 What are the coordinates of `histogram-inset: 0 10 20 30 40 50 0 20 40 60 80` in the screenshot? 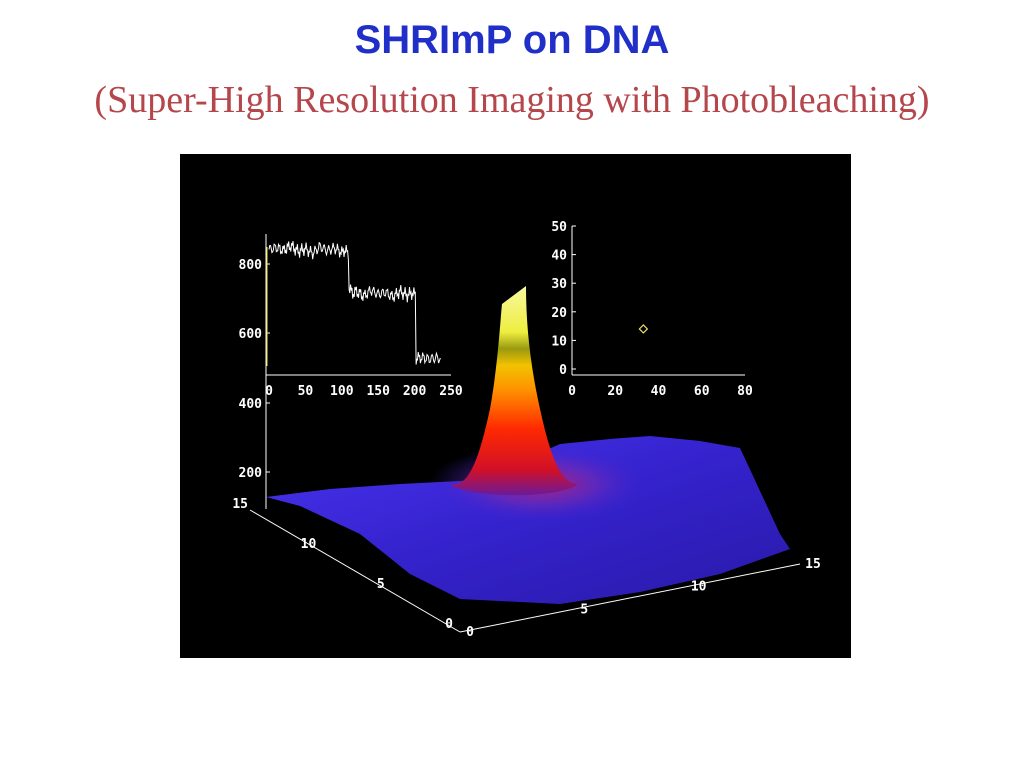 It's located at (652, 309).